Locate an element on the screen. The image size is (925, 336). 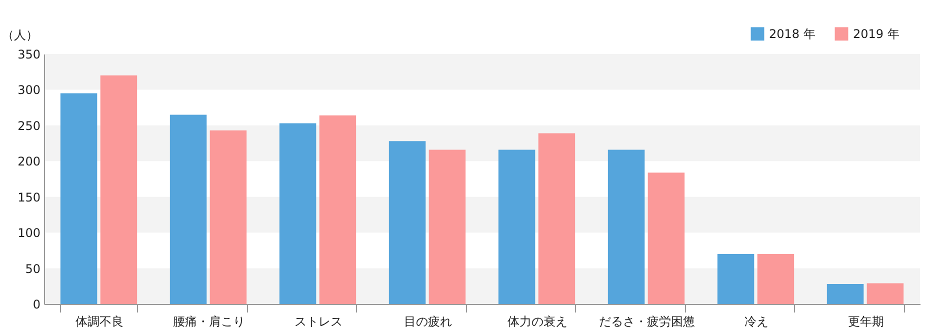
y-axis-title: （人） is located at coordinates (20, 35).